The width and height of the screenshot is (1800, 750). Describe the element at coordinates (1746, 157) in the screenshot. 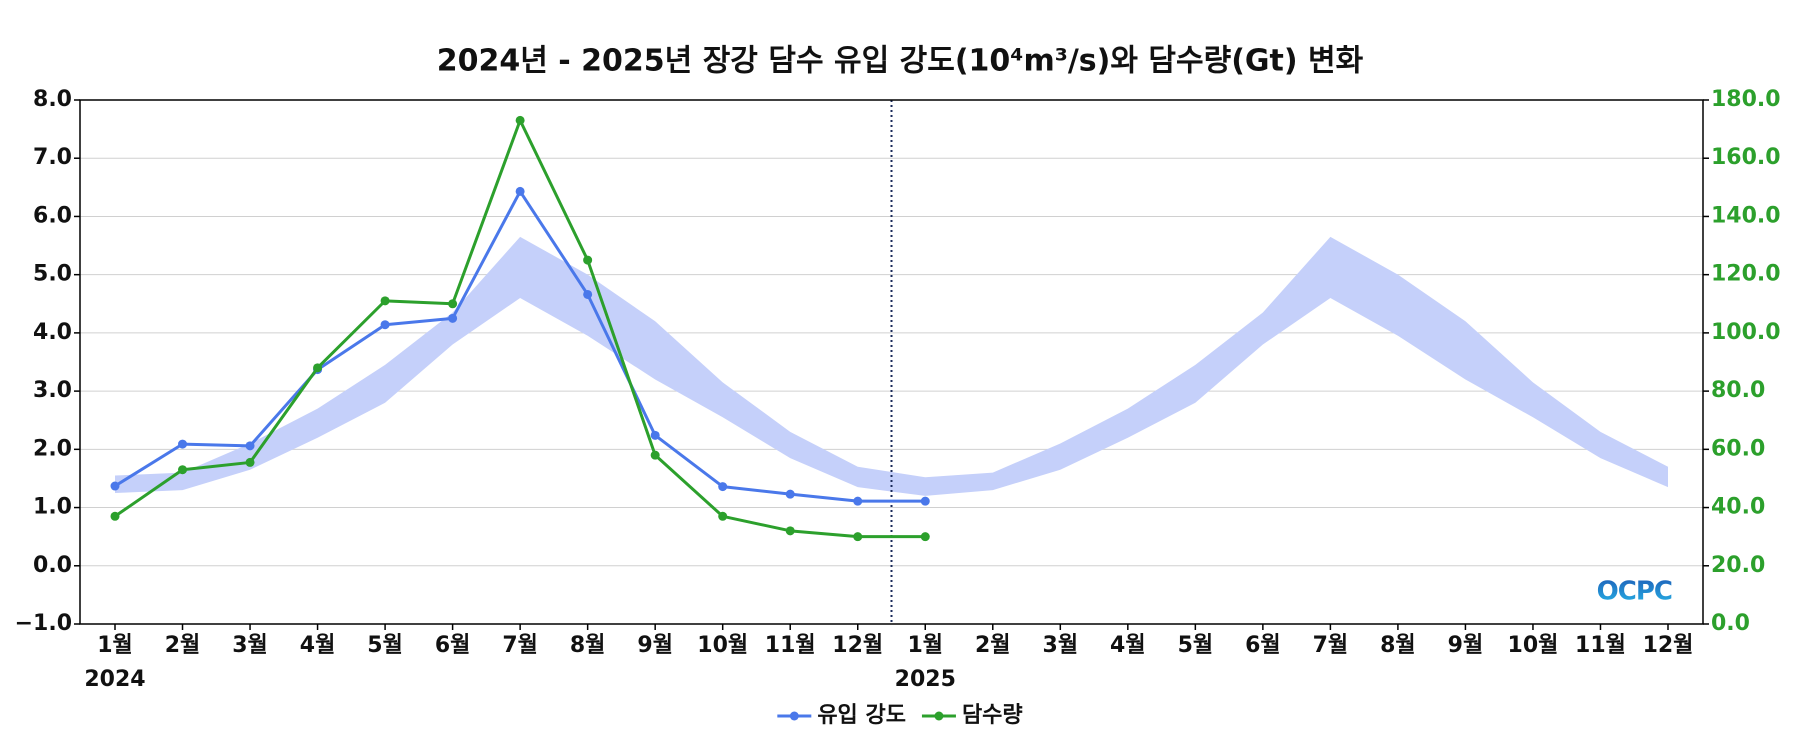

I see `y2-tick-label: 160.0` at that location.